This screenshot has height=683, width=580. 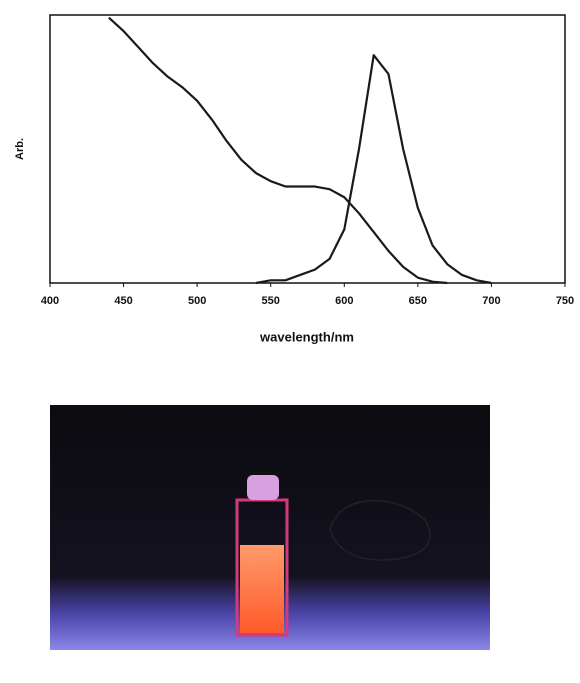 I want to click on cable, so click(x=380, y=530).